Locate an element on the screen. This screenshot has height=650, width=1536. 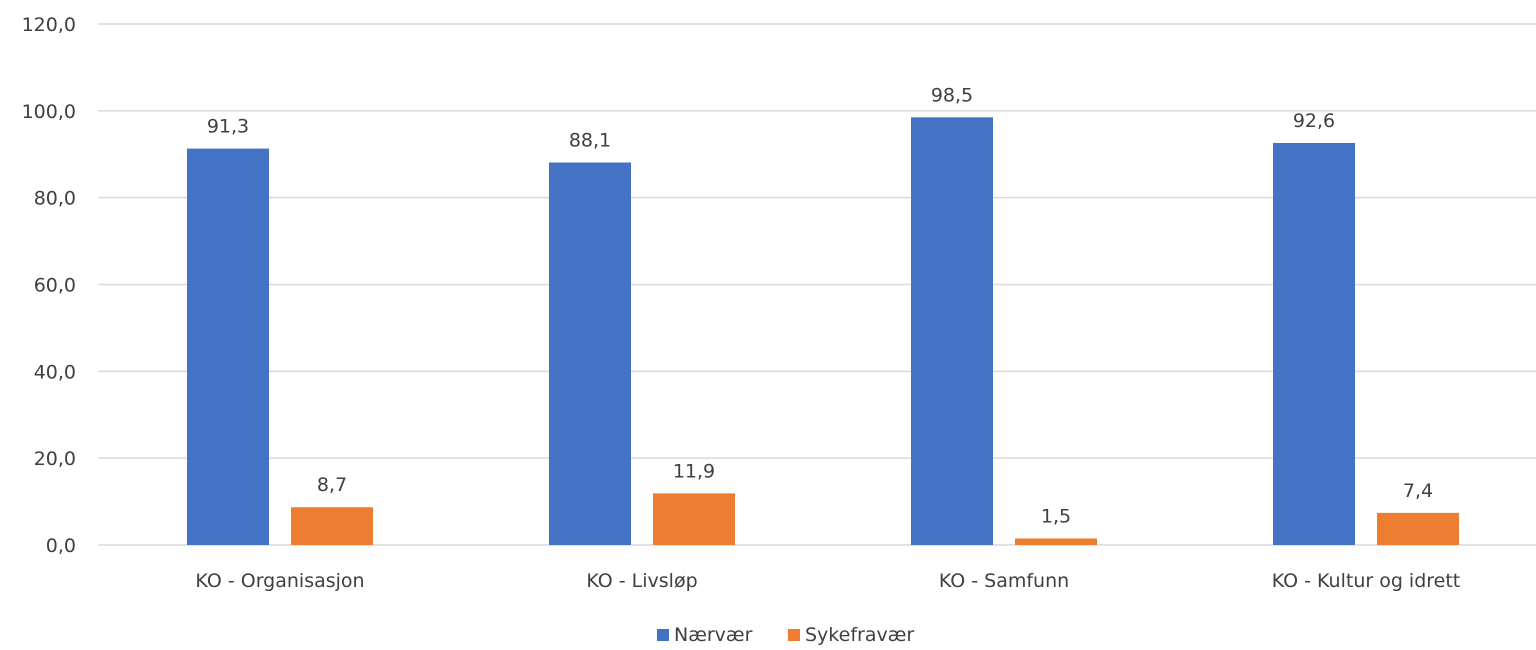
y-tick-label: 60,0 is located at coordinates (55, 286).